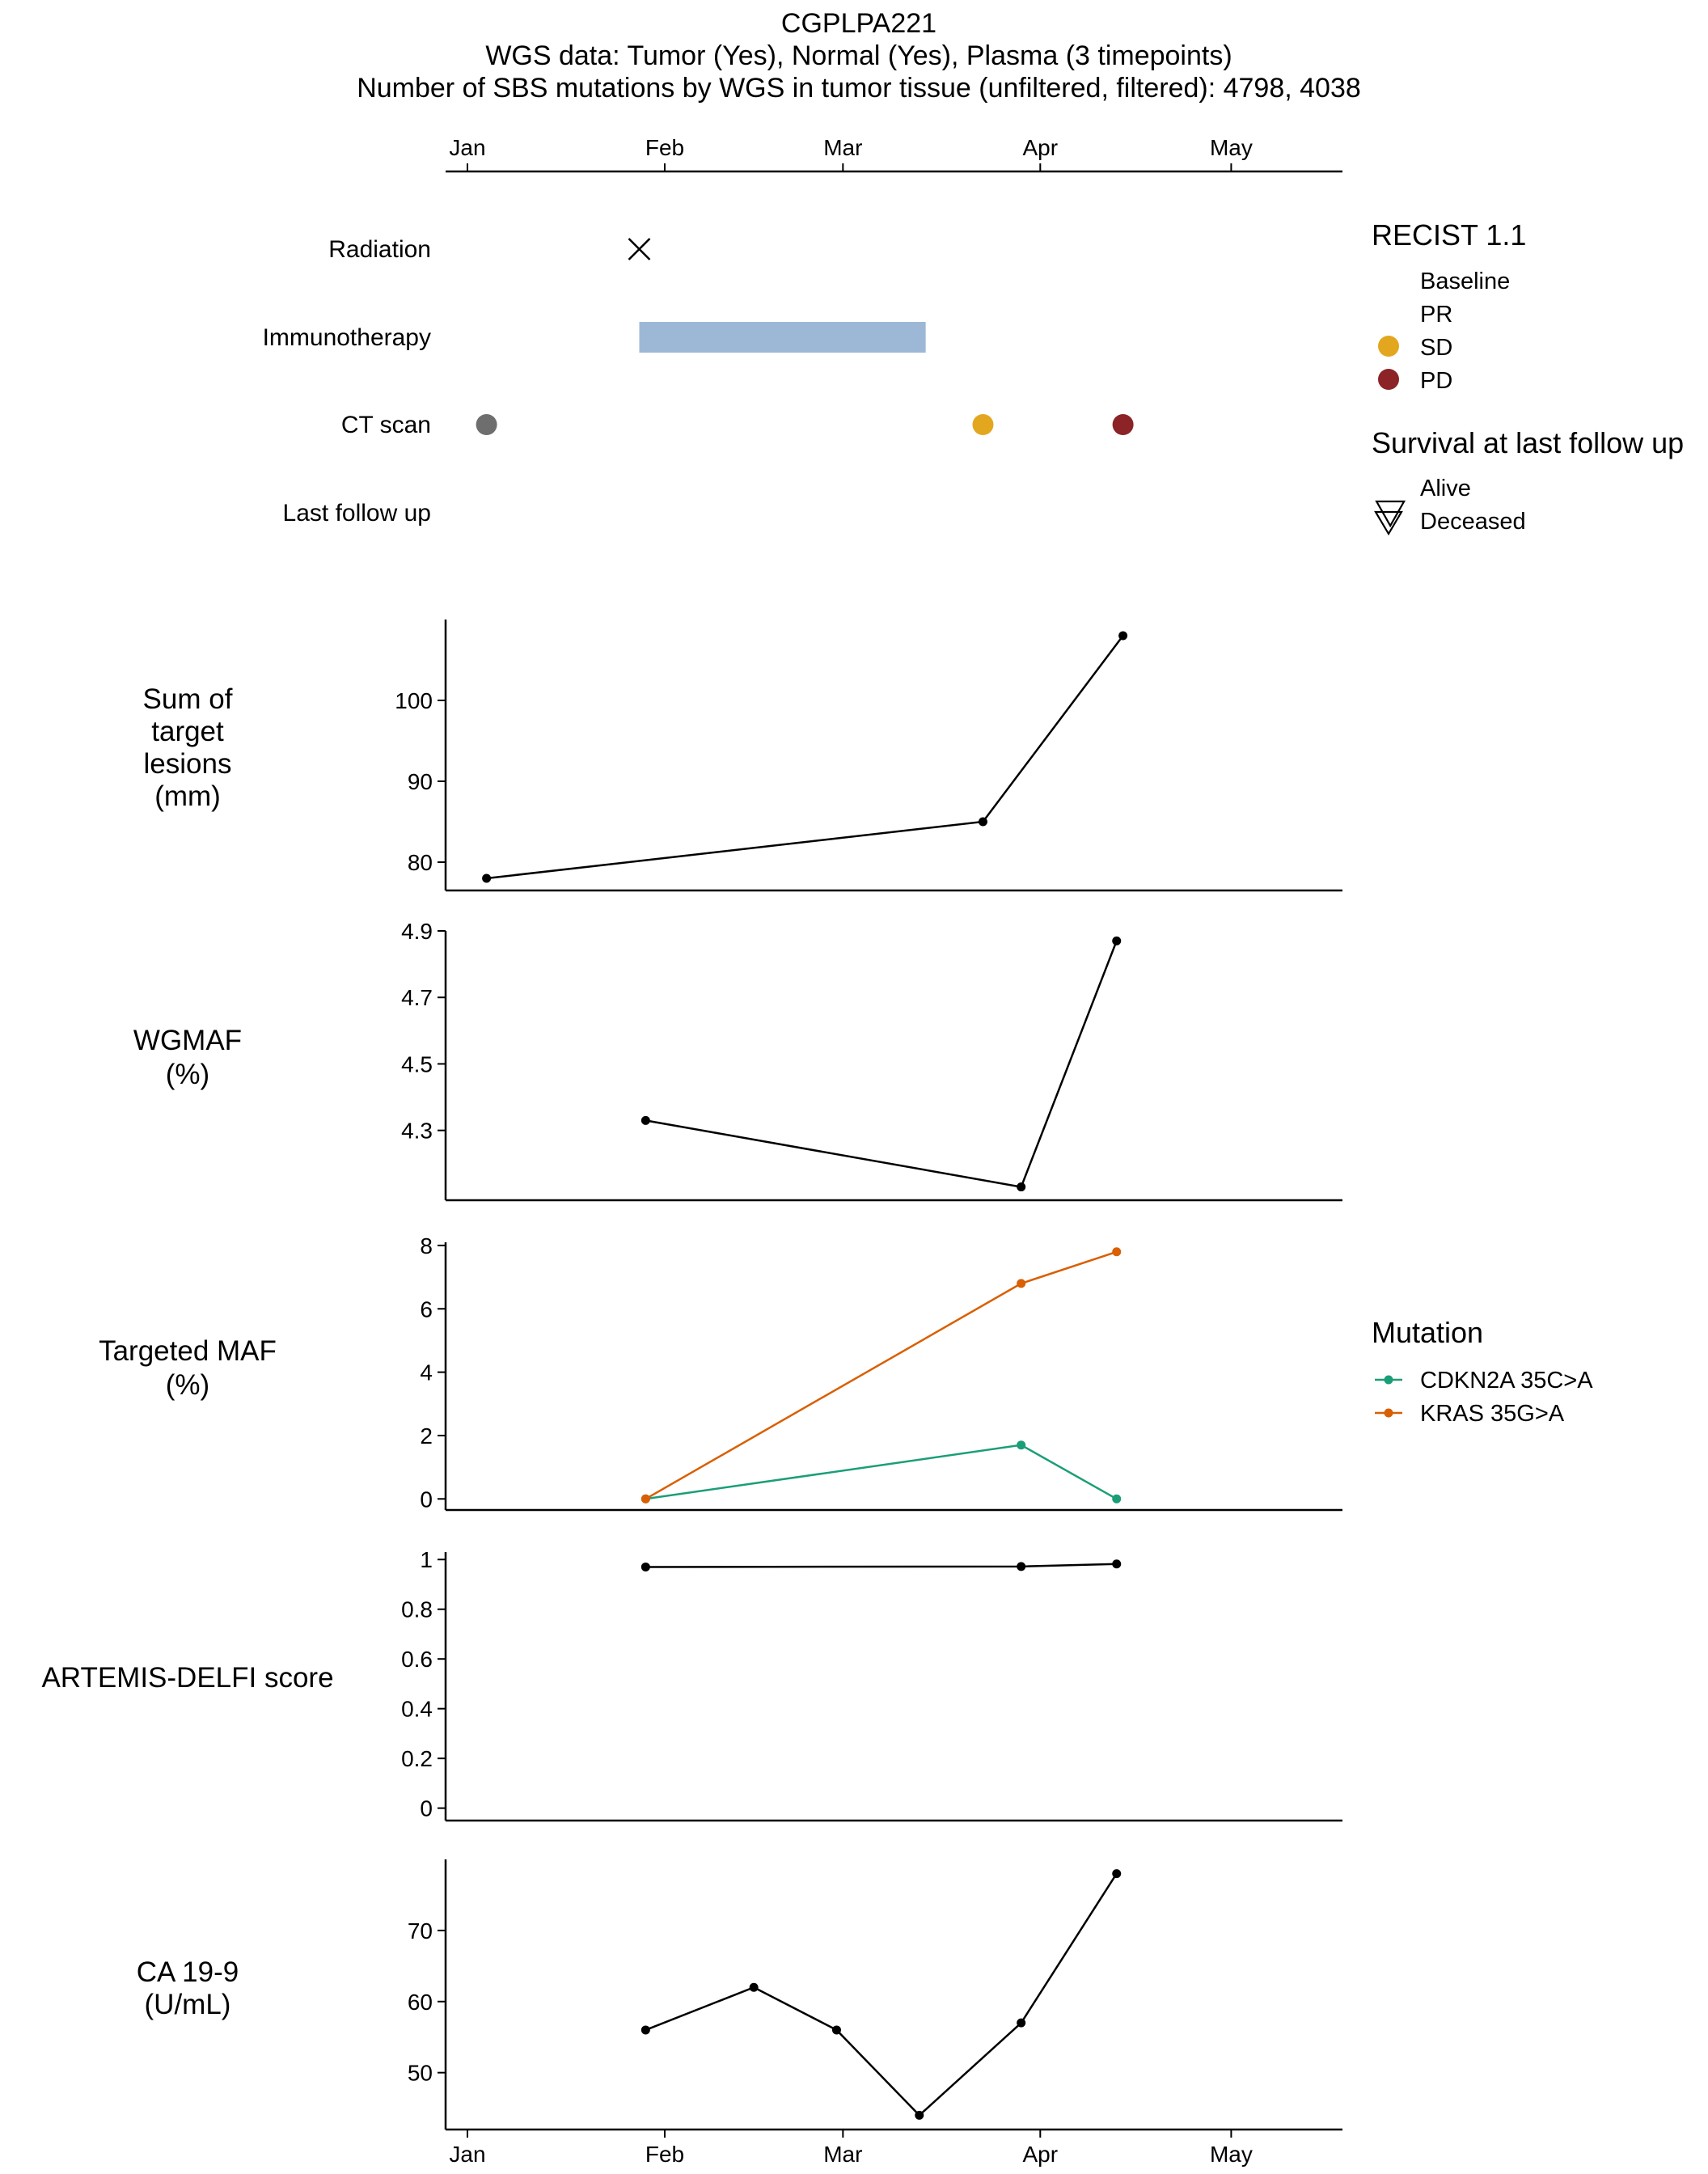 This screenshot has height=2174, width=1708. Describe the element at coordinates (664, 2154) in the screenshot. I see `bottom-x-tick-label-feb: Feb` at that location.